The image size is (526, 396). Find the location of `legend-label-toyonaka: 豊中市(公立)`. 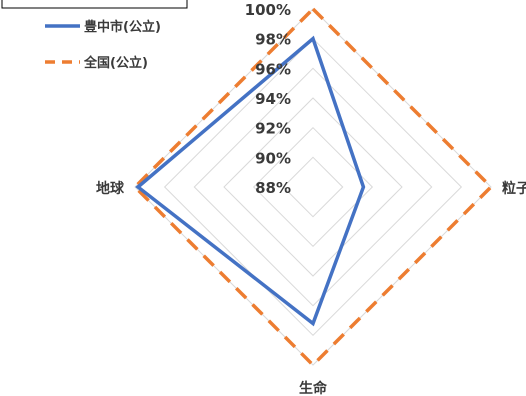

legend-label-toyonaka: 豊中市(公立) is located at coordinates (122, 27).